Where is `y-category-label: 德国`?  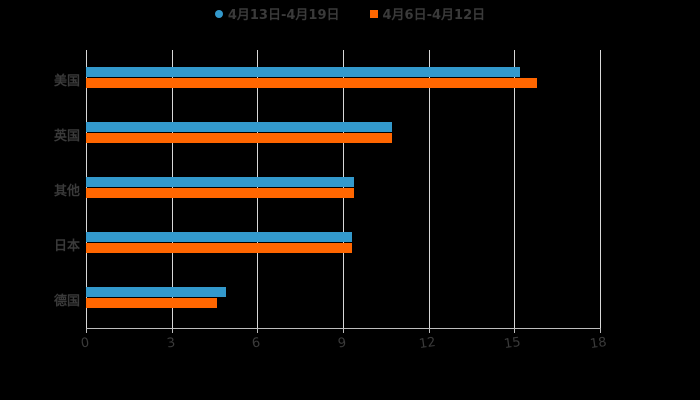 y-category-label: 德国 is located at coordinates (66, 301).